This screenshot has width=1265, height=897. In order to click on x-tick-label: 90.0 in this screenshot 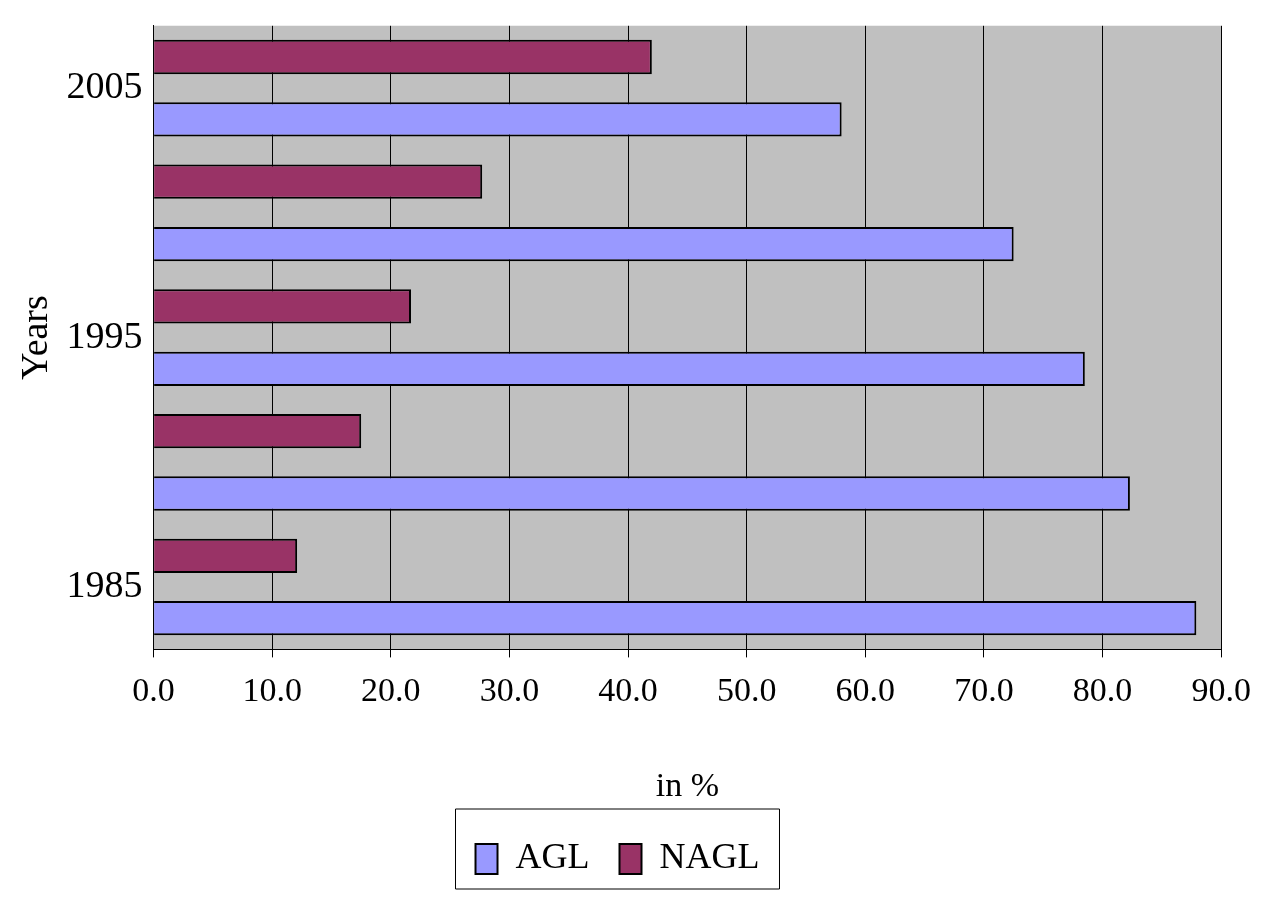, I will do `click(1221, 689)`.